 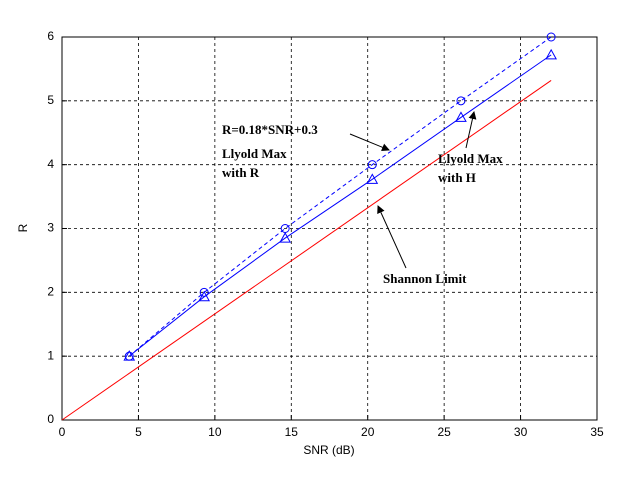 I want to click on x-tick-label: 35, so click(x=597, y=432).